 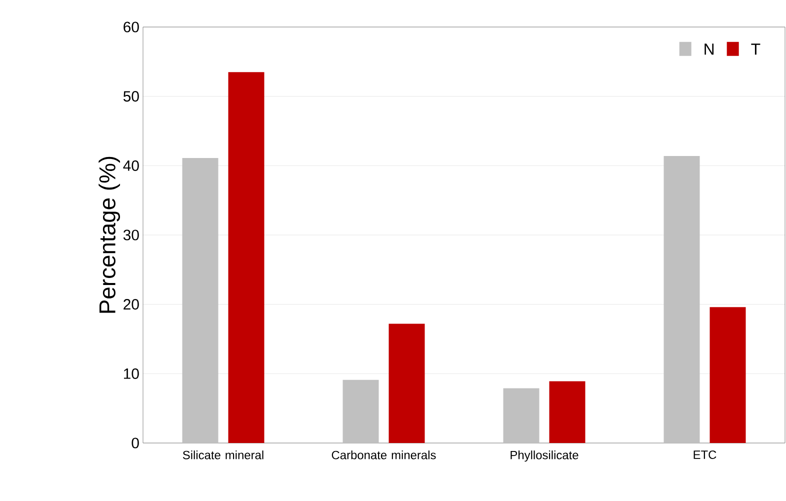 What do you see at coordinates (131, 373) in the screenshot?
I see `y-tick-label: 10` at bounding box center [131, 373].